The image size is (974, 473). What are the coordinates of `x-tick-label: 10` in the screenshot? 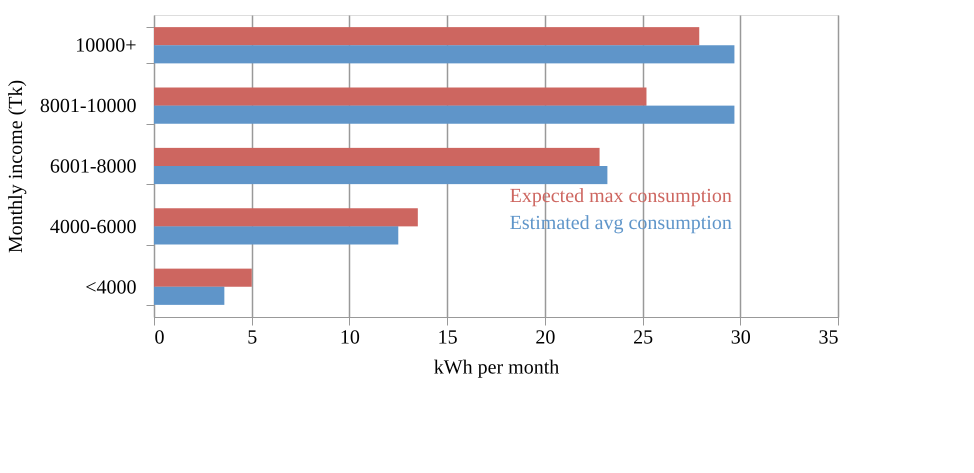 It's located at (350, 337).